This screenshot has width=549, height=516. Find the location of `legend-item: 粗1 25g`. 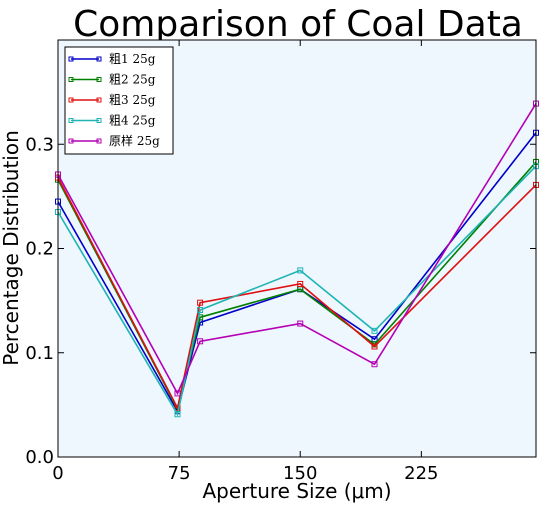

legend-item: 粗1 25g is located at coordinates (112, 59).